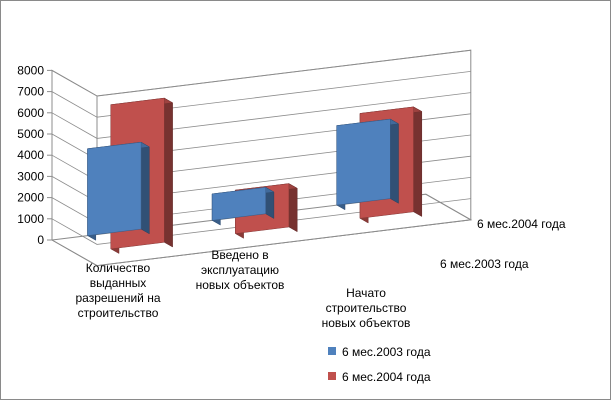 This screenshot has height=400, width=611. What do you see at coordinates (30, 198) in the screenshot?
I see `y-tick-label: 2000` at bounding box center [30, 198].